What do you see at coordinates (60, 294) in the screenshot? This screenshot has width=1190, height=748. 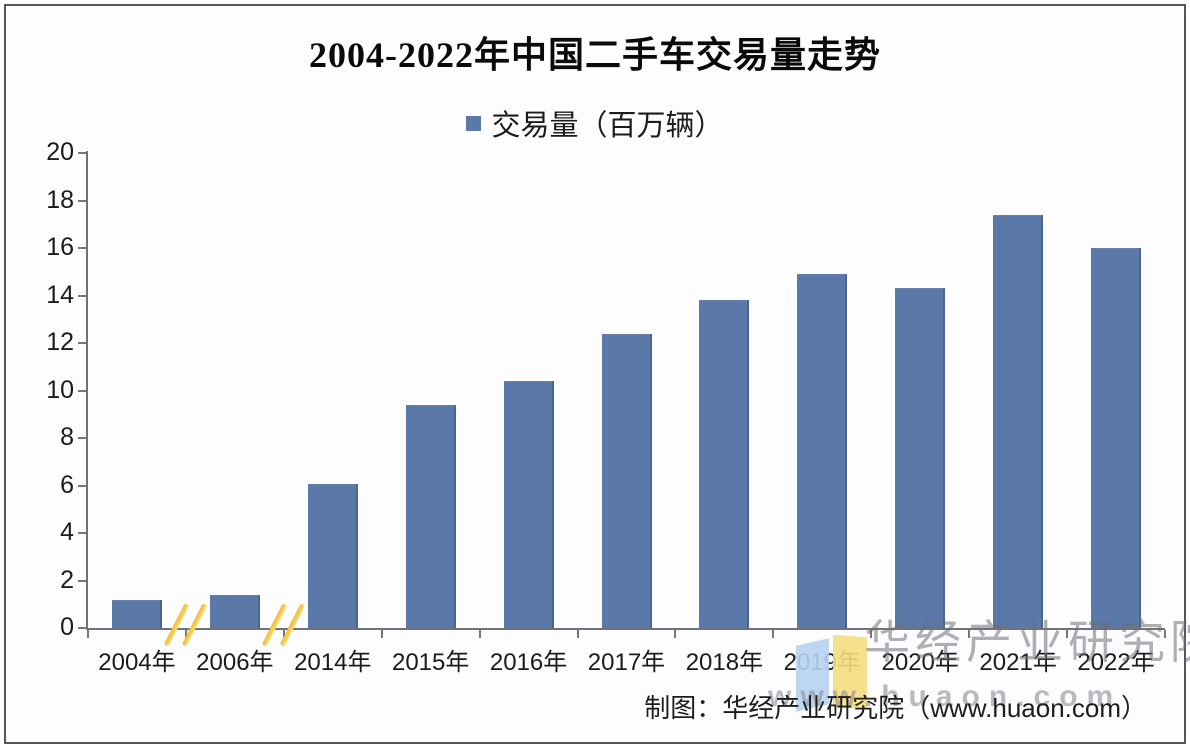 I see `y-tick-label: 14` at bounding box center [60, 294].